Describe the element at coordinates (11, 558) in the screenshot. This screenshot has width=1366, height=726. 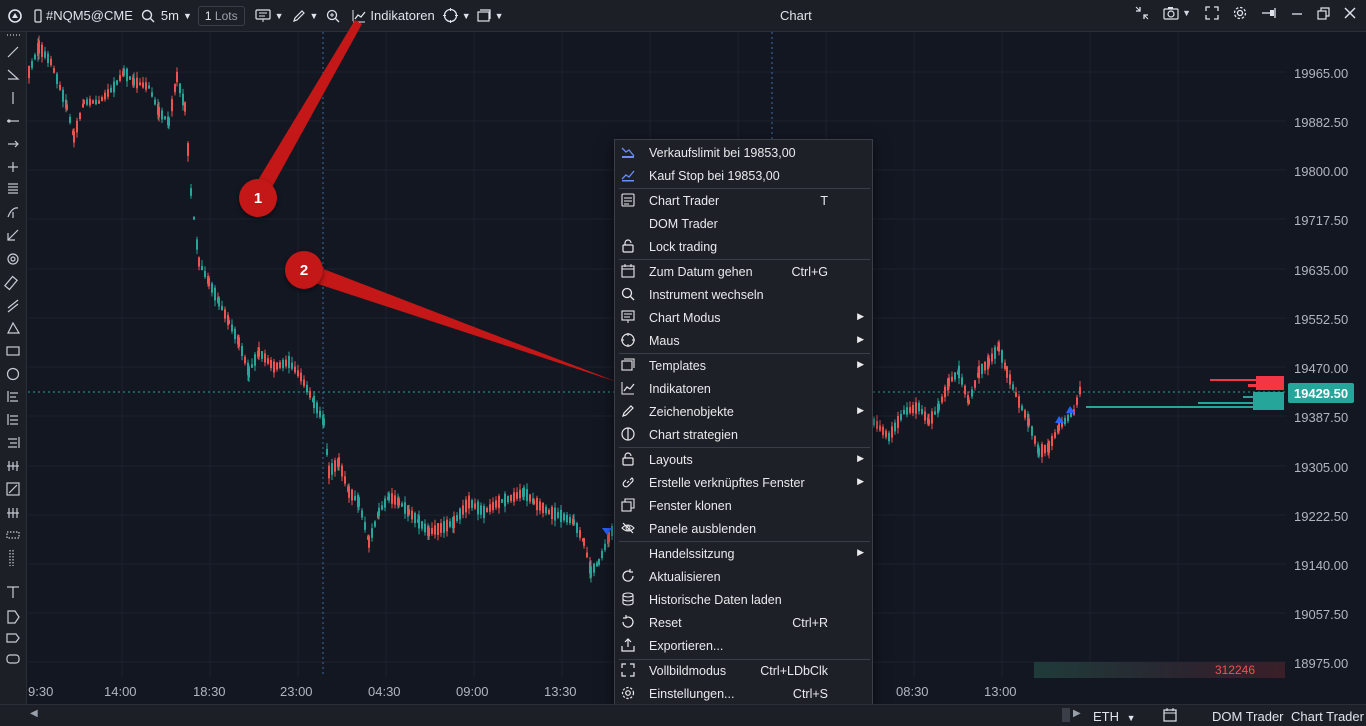
I see `magnet-icon` at that location.